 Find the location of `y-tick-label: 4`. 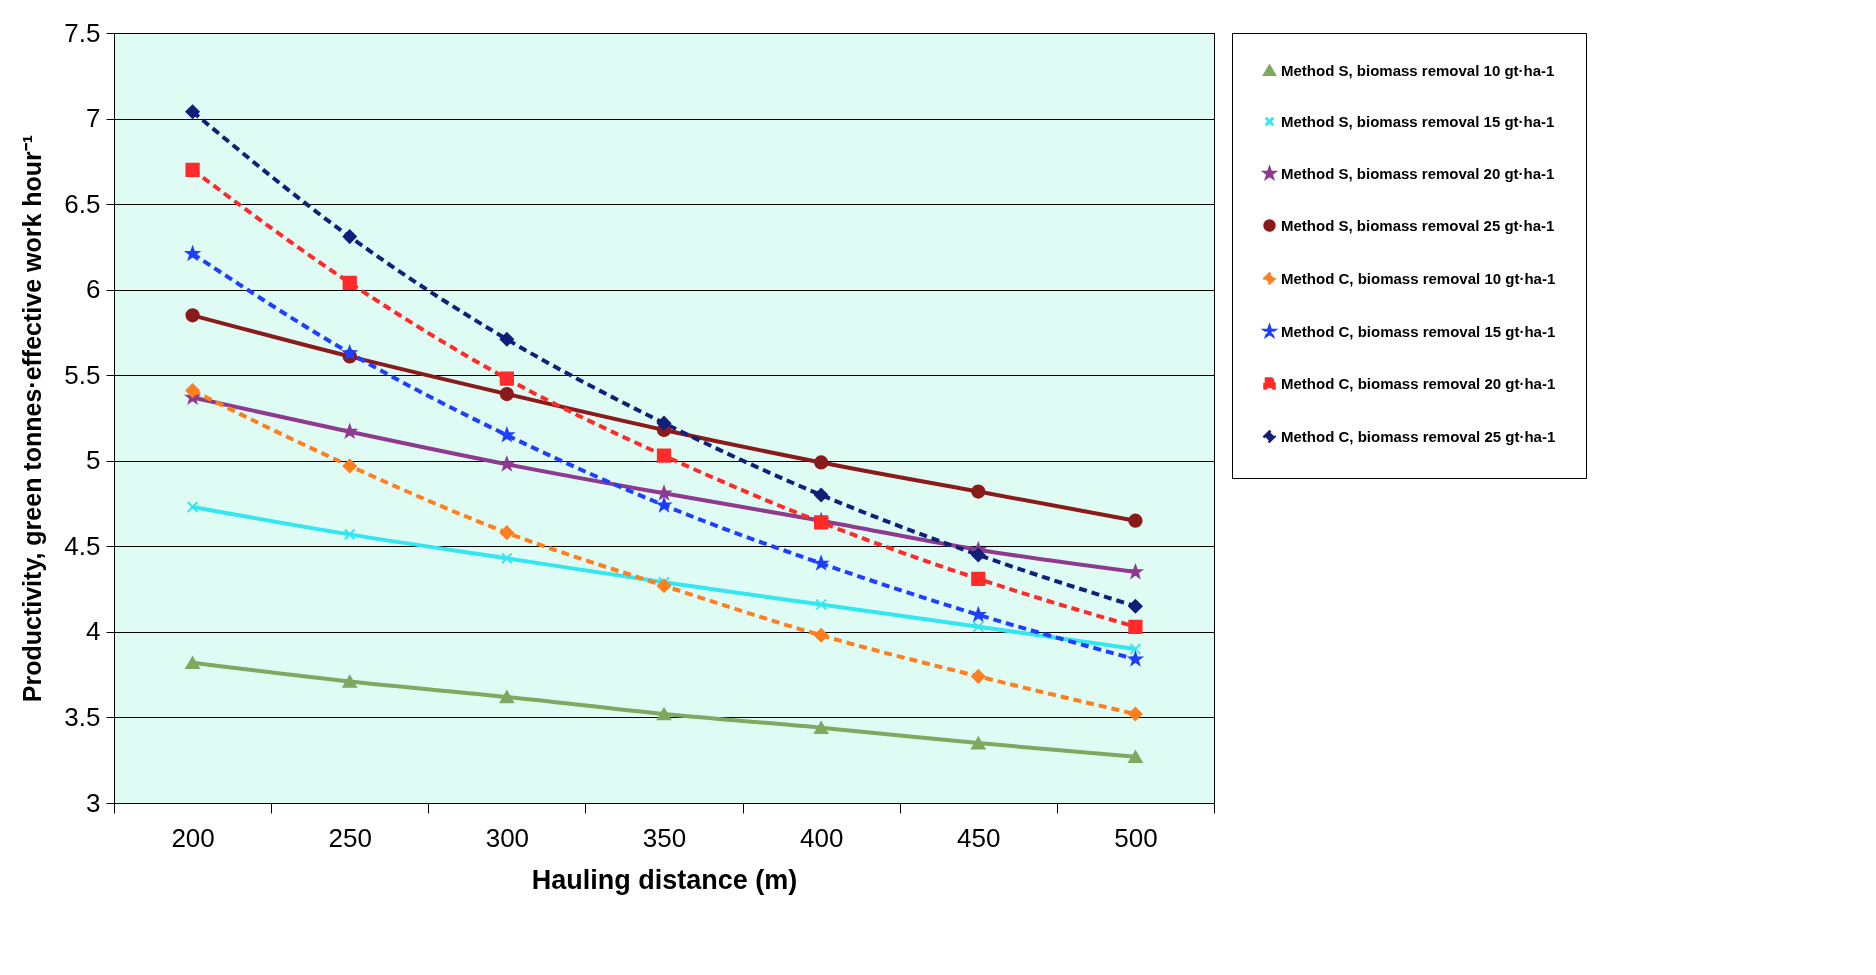

y-tick-label: 4 is located at coordinates (93, 631).